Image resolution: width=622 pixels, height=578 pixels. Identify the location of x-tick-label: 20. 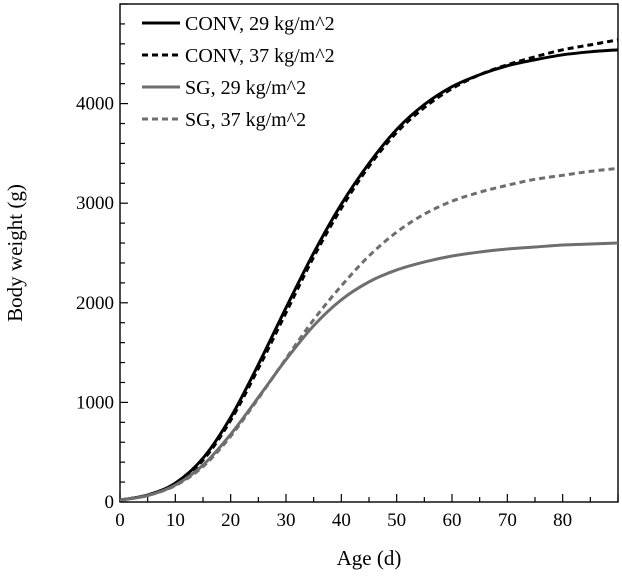
(230, 520).